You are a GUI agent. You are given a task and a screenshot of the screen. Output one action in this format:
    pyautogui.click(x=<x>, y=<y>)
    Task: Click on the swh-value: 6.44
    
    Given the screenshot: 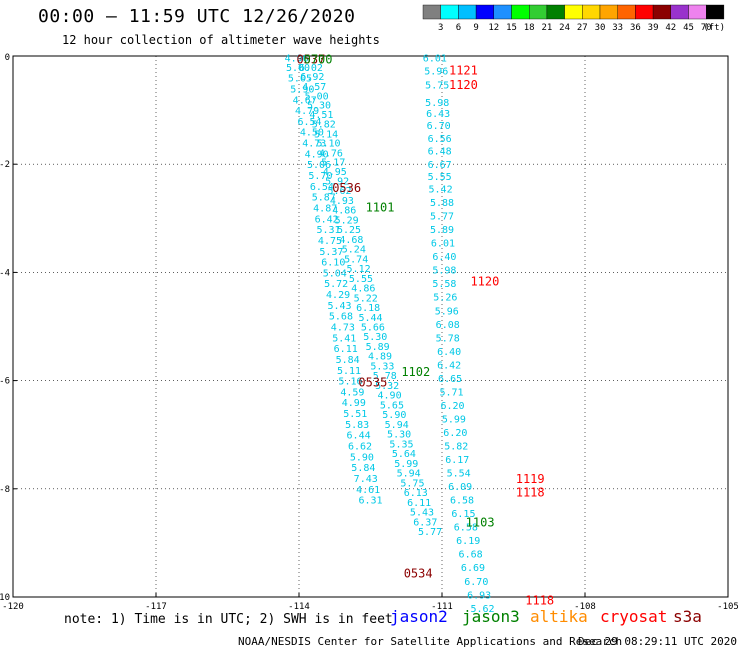 What is the action you would take?
    pyautogui.click(x=359, y=436)
    